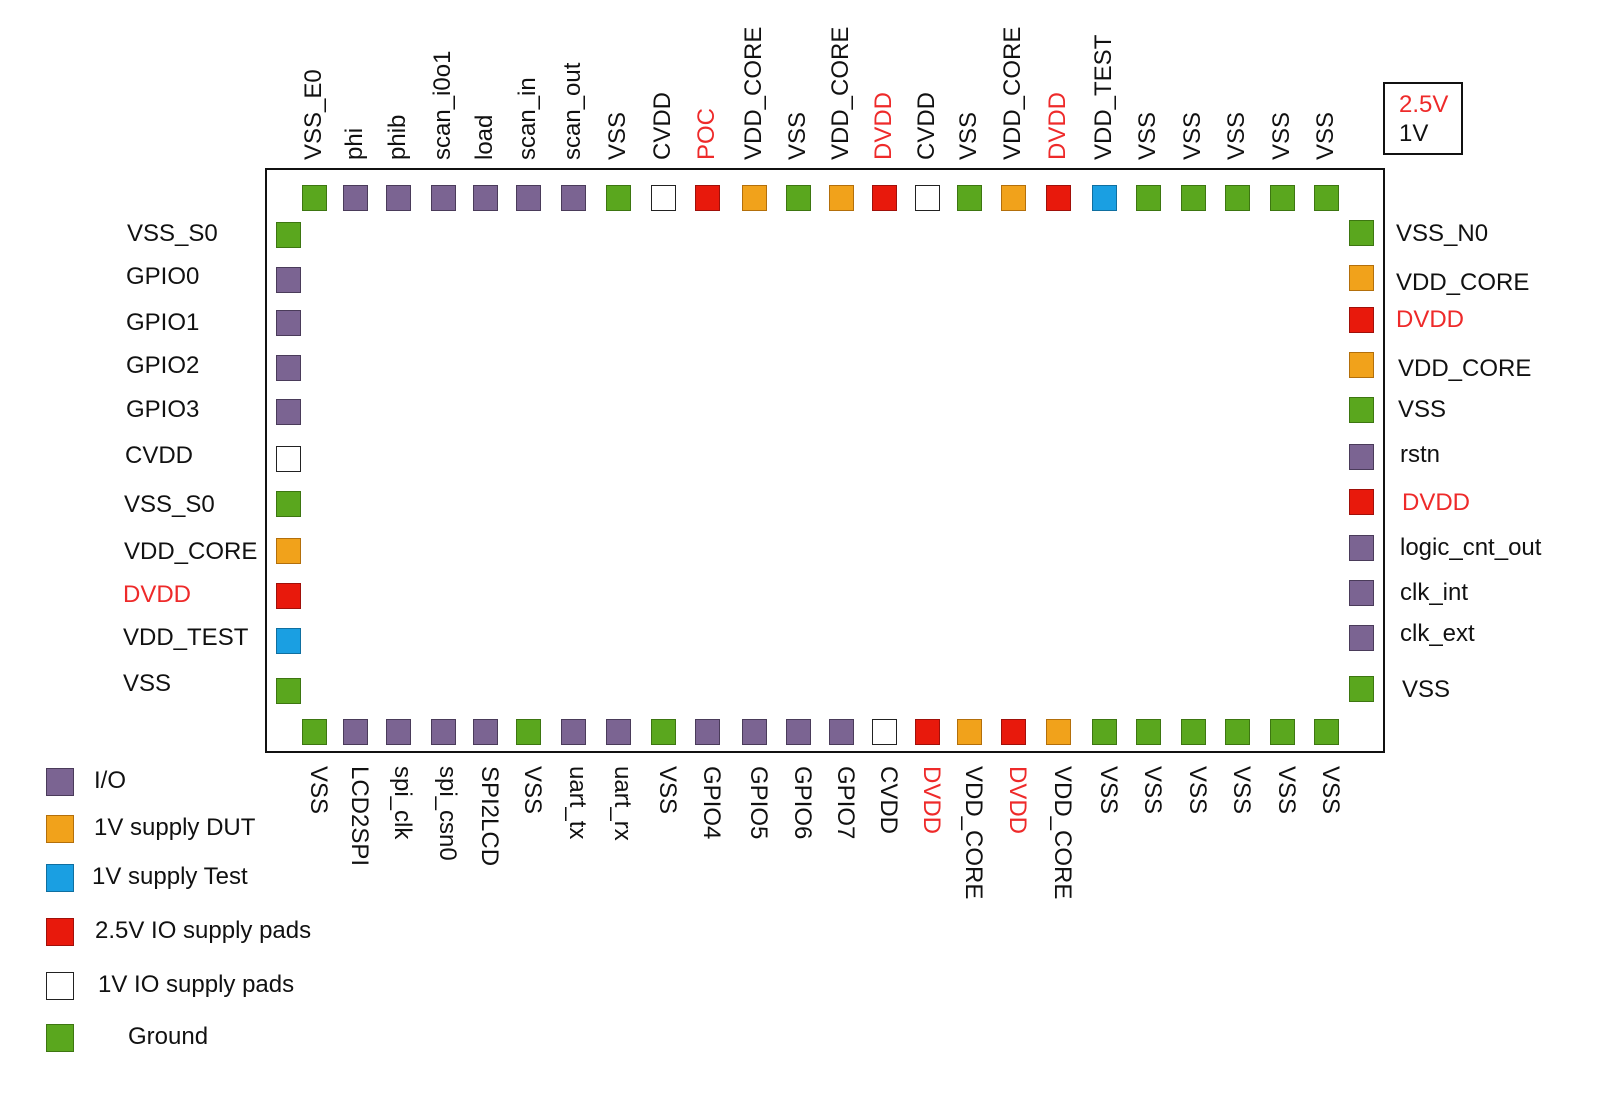 Image resolution: width=1617 pixels, height=1113 pixels. I want to click on right-pad-label-5: VSS, so click(1422, 409).